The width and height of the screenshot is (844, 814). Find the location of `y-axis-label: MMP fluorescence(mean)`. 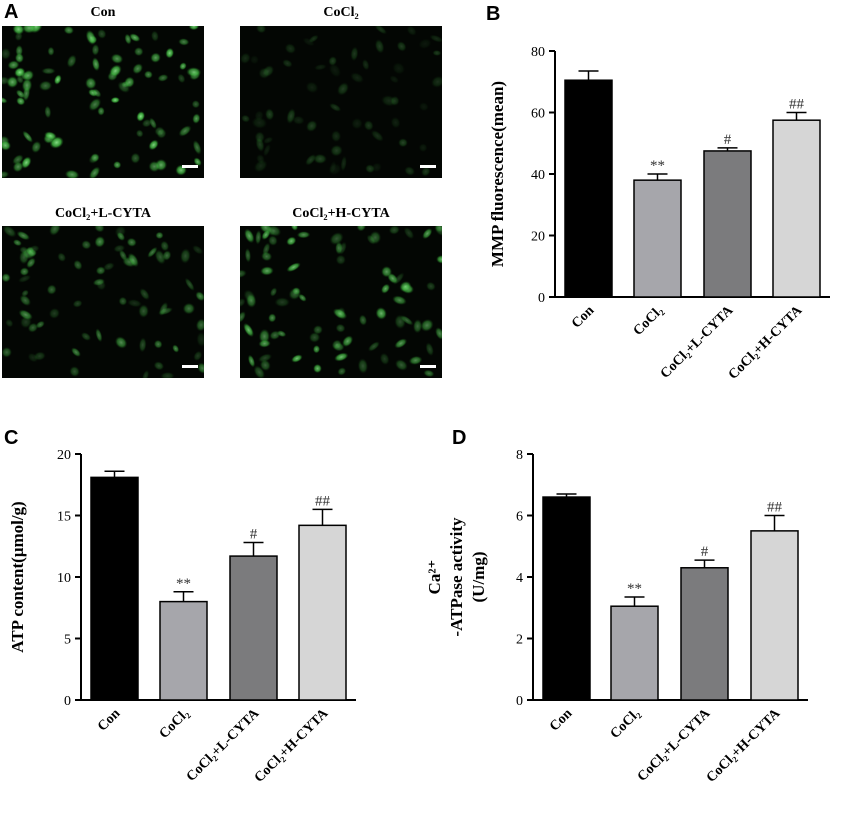

y-axis-label: MMP fluorescence(mean) is located at coordinates (497, 174).